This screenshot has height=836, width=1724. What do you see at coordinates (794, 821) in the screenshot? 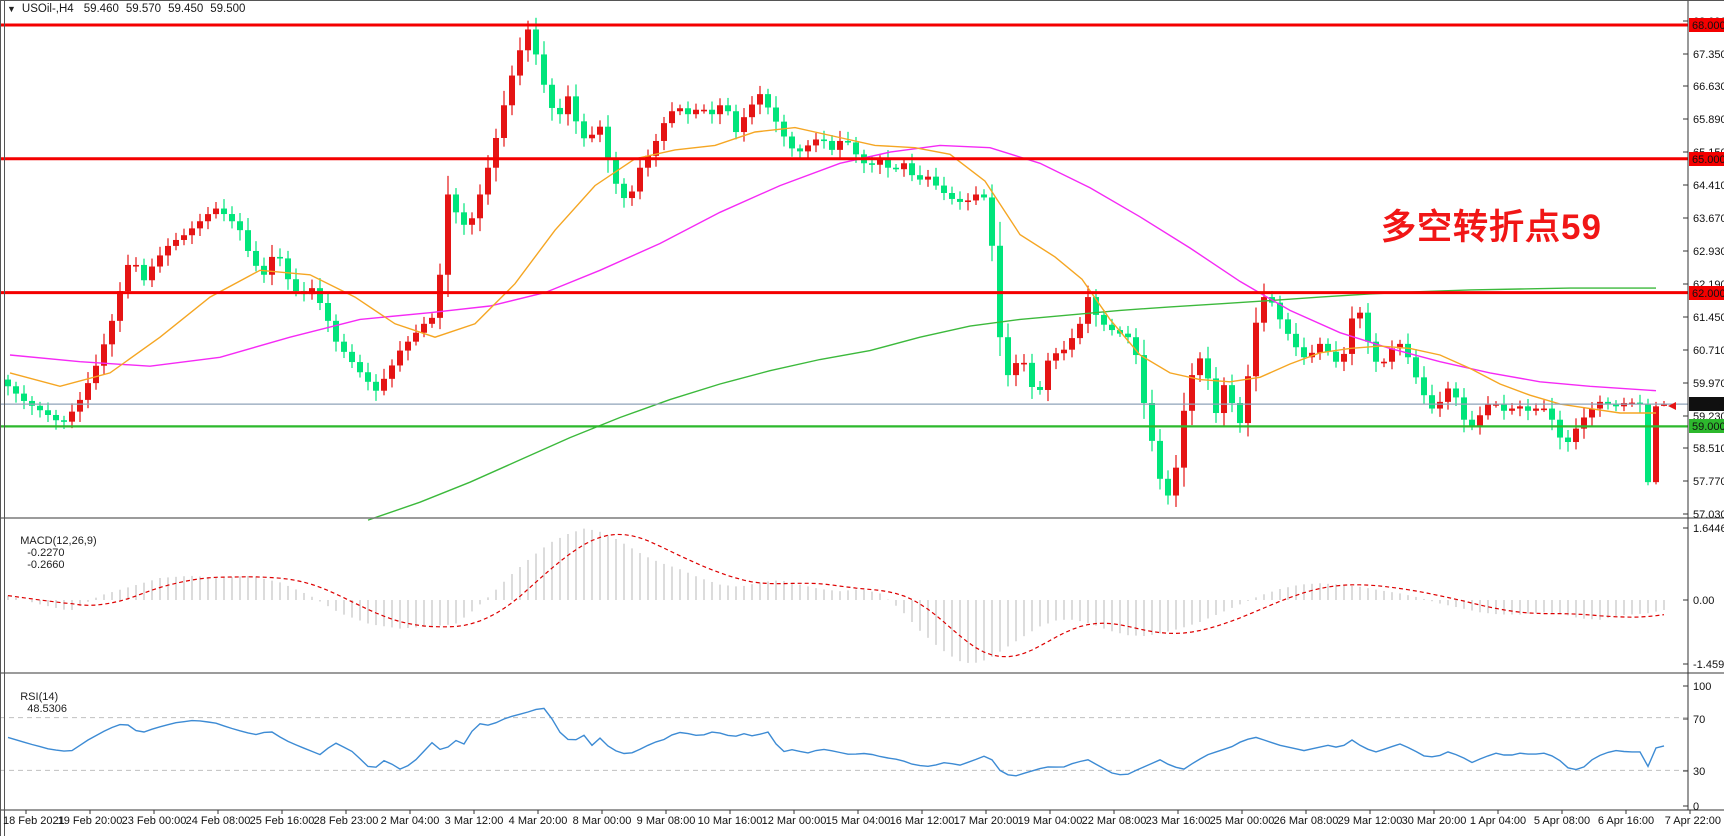
I see `time-axis-label: 12 Mar 00:00` at bounding box center [794, 821].